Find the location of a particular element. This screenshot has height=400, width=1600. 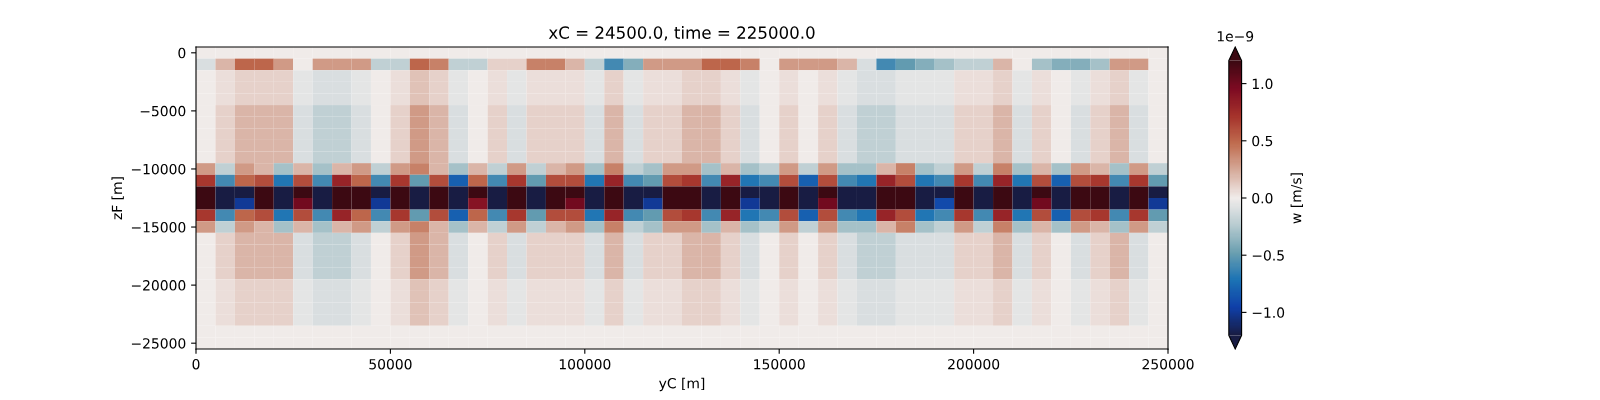

y-tick-label: −5000 is located at coordinates (163, 111).